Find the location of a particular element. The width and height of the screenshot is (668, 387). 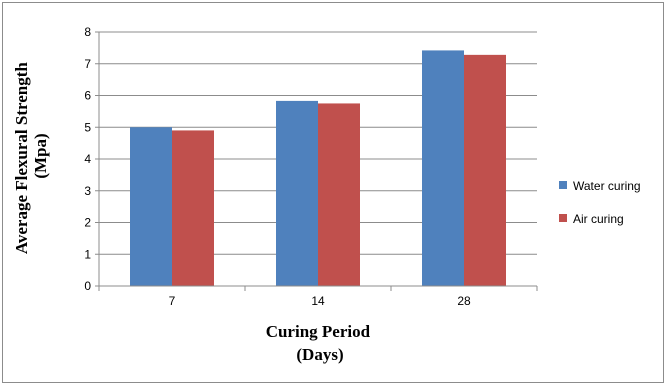

y-tick-label-8: 8 is located at coordinates (87, 32).